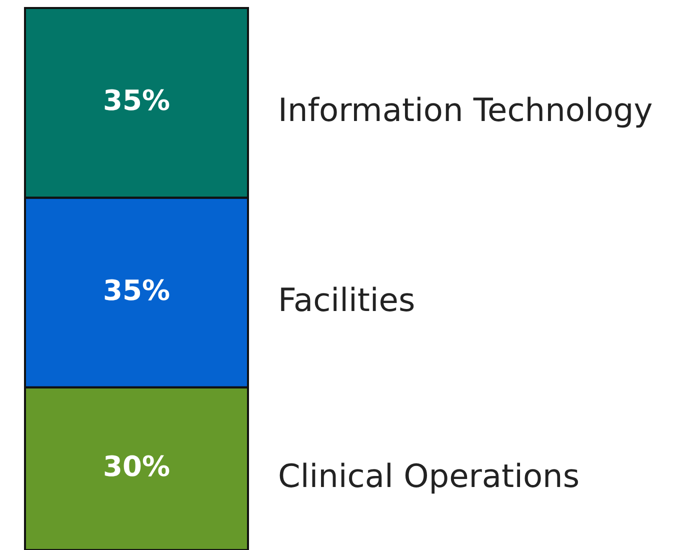 The image size is (699, 550). What do you see at coordinates (465, 110) in the screenshot?
I see `series-label: Information Technology` at bounding box center [465, 110].